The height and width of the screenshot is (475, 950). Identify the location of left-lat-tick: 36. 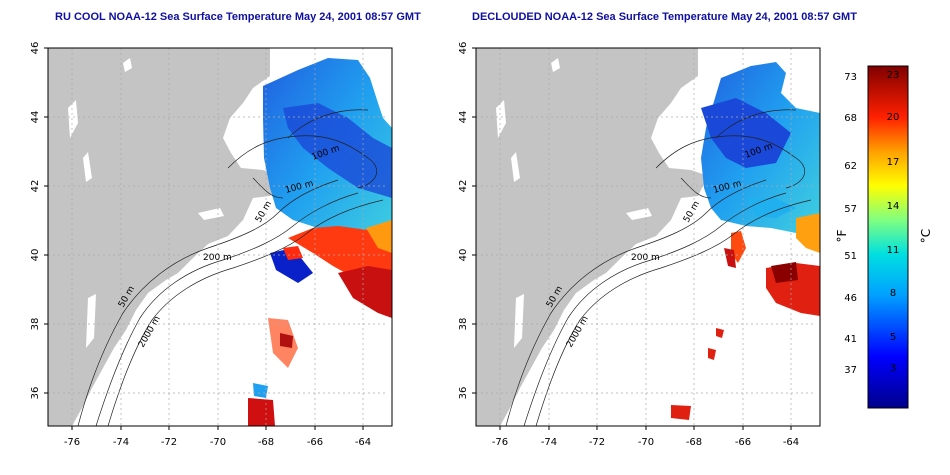
(35, 393).